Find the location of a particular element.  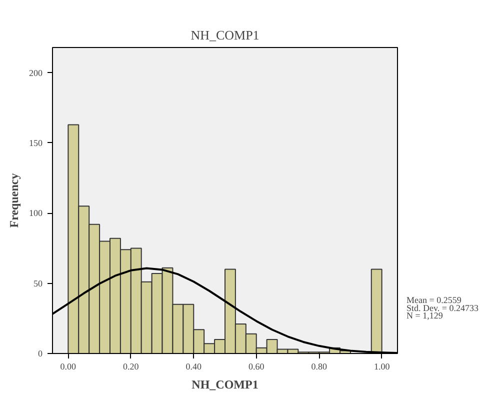

x-tick-label: 0.20 is located at coordinates (131, 367).